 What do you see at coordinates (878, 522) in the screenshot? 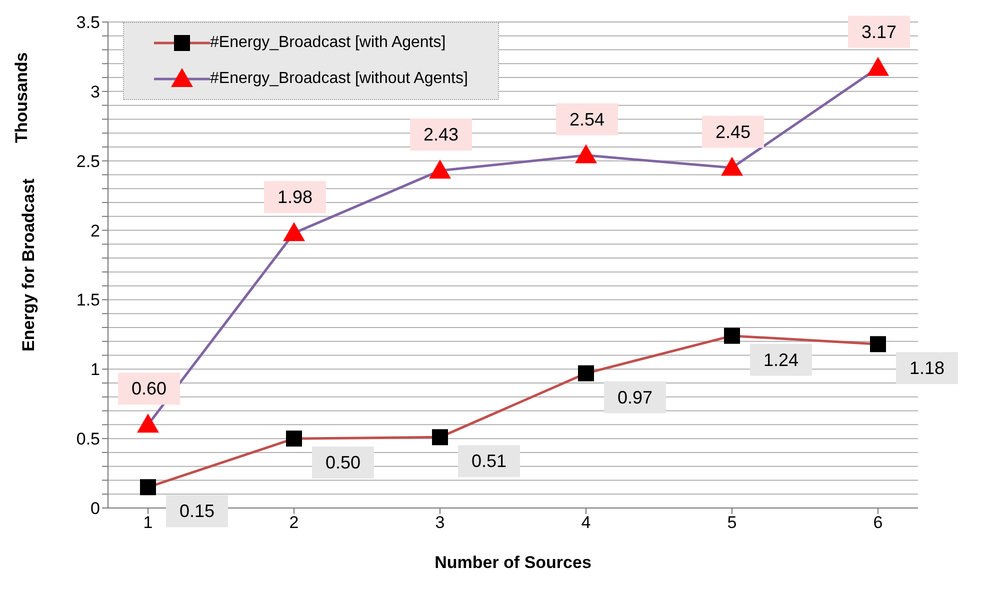
I see `x-tick-label: 6` at bounding box center [878, 522].